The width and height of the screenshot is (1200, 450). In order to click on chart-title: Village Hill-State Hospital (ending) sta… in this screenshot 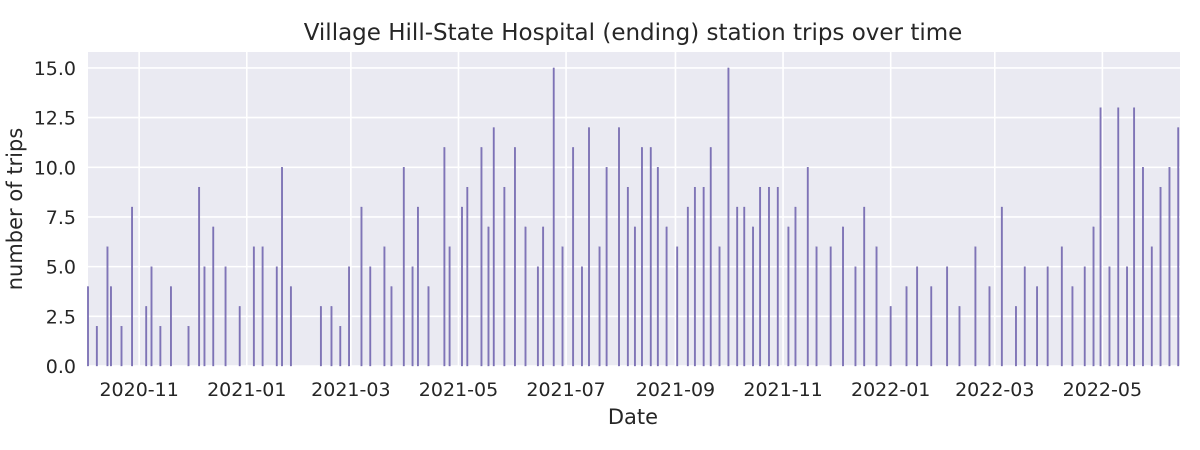, I will do `click(633, 33)`.